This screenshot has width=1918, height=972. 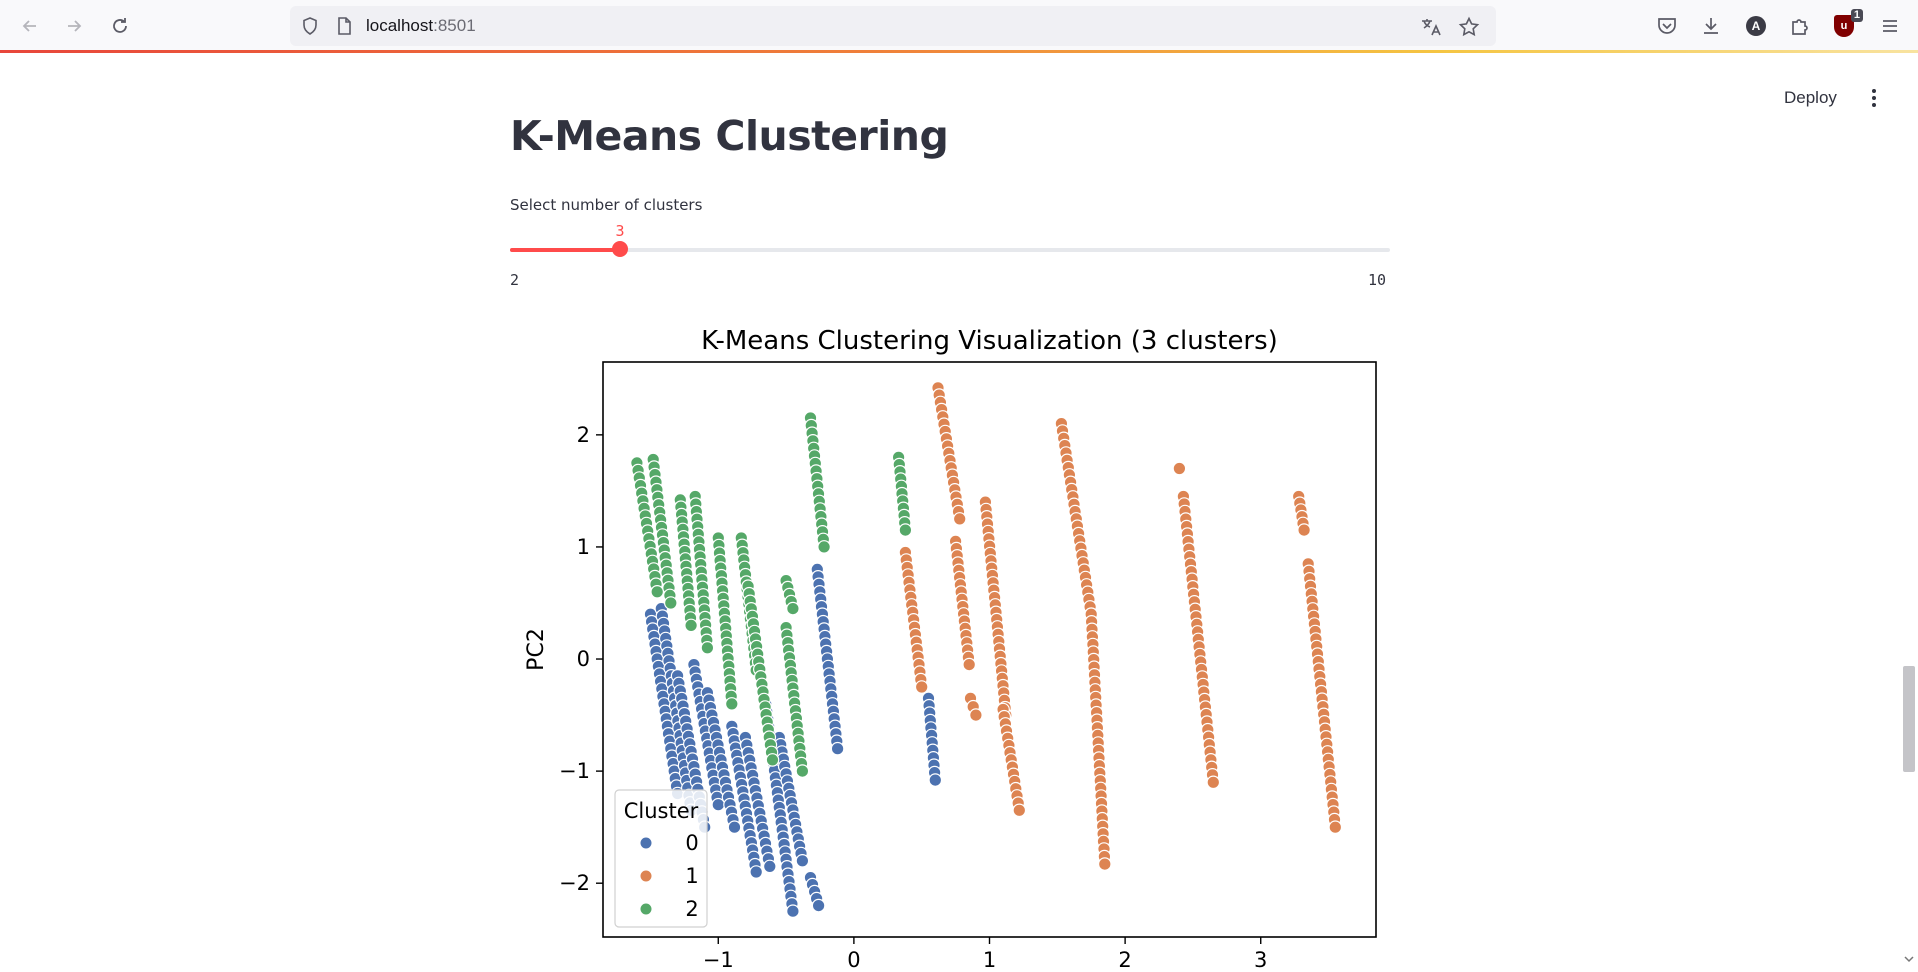 I want to click on url-text: localhost:8501, so click(x=421, y=26).